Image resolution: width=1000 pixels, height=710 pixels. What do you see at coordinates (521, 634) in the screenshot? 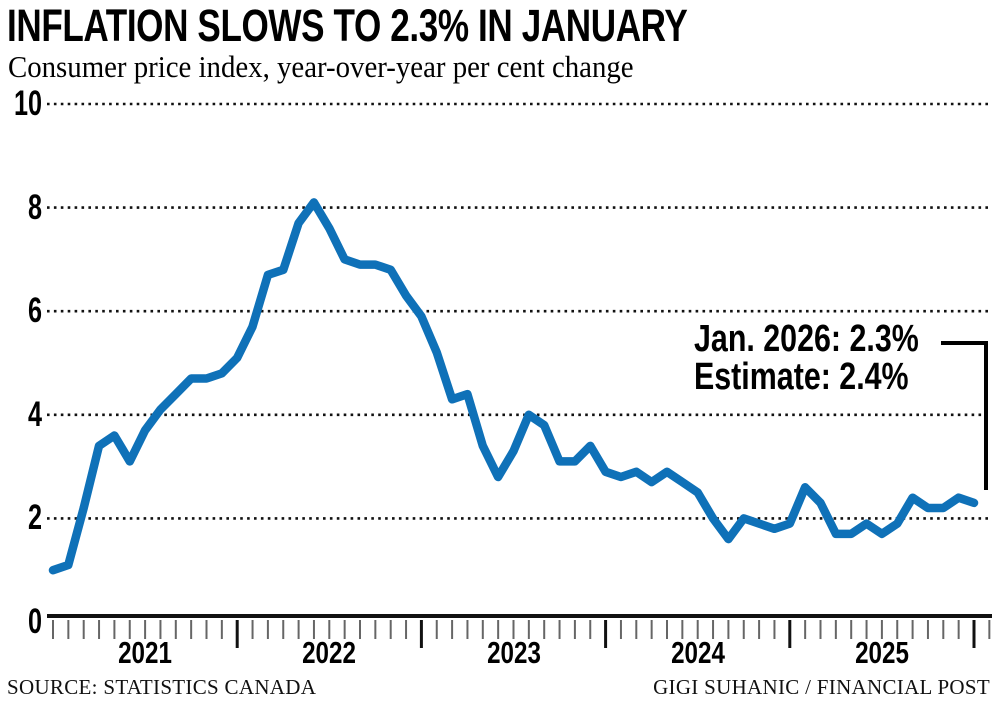
I see `x-axis-ticks` at bounding box center [521, 634].